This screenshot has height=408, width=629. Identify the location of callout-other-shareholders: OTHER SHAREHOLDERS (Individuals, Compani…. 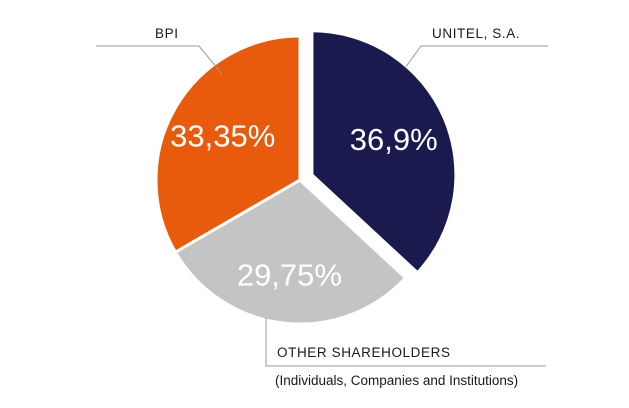
(405, 353).